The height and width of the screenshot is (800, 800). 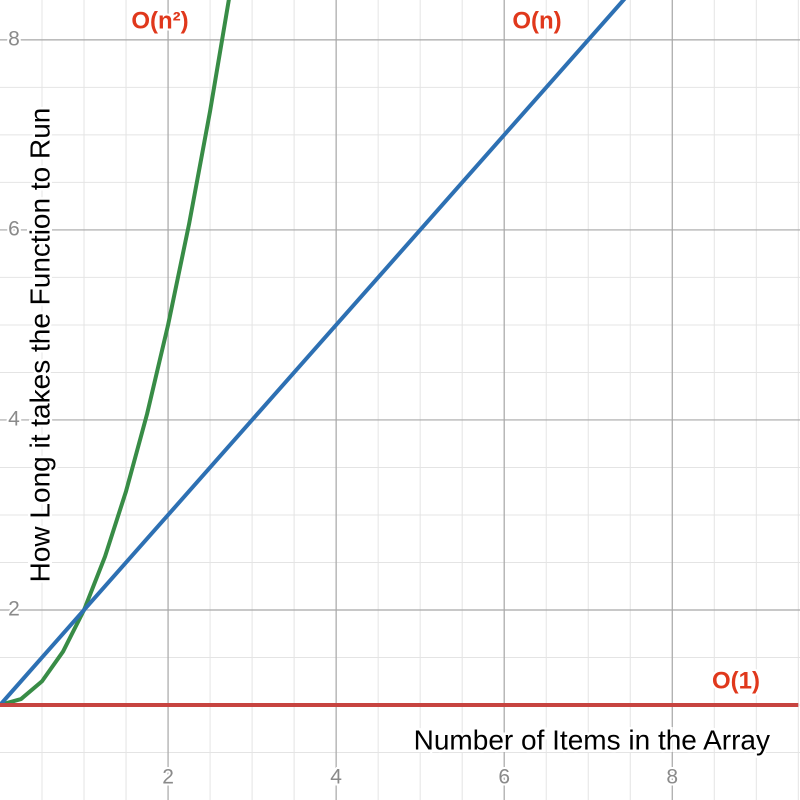 What do you see at coordinates (159, 20) in the screenshot?
I see `series-label: O(n²)` at bounding box center [159, 20].